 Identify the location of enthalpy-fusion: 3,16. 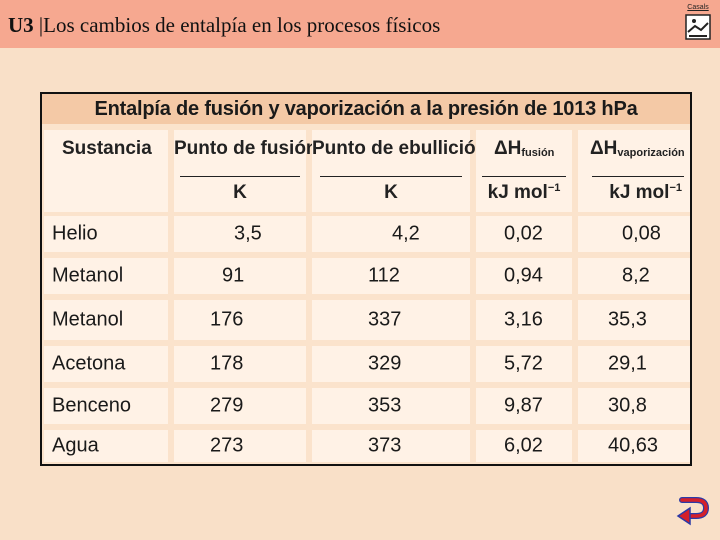
(523, 319).